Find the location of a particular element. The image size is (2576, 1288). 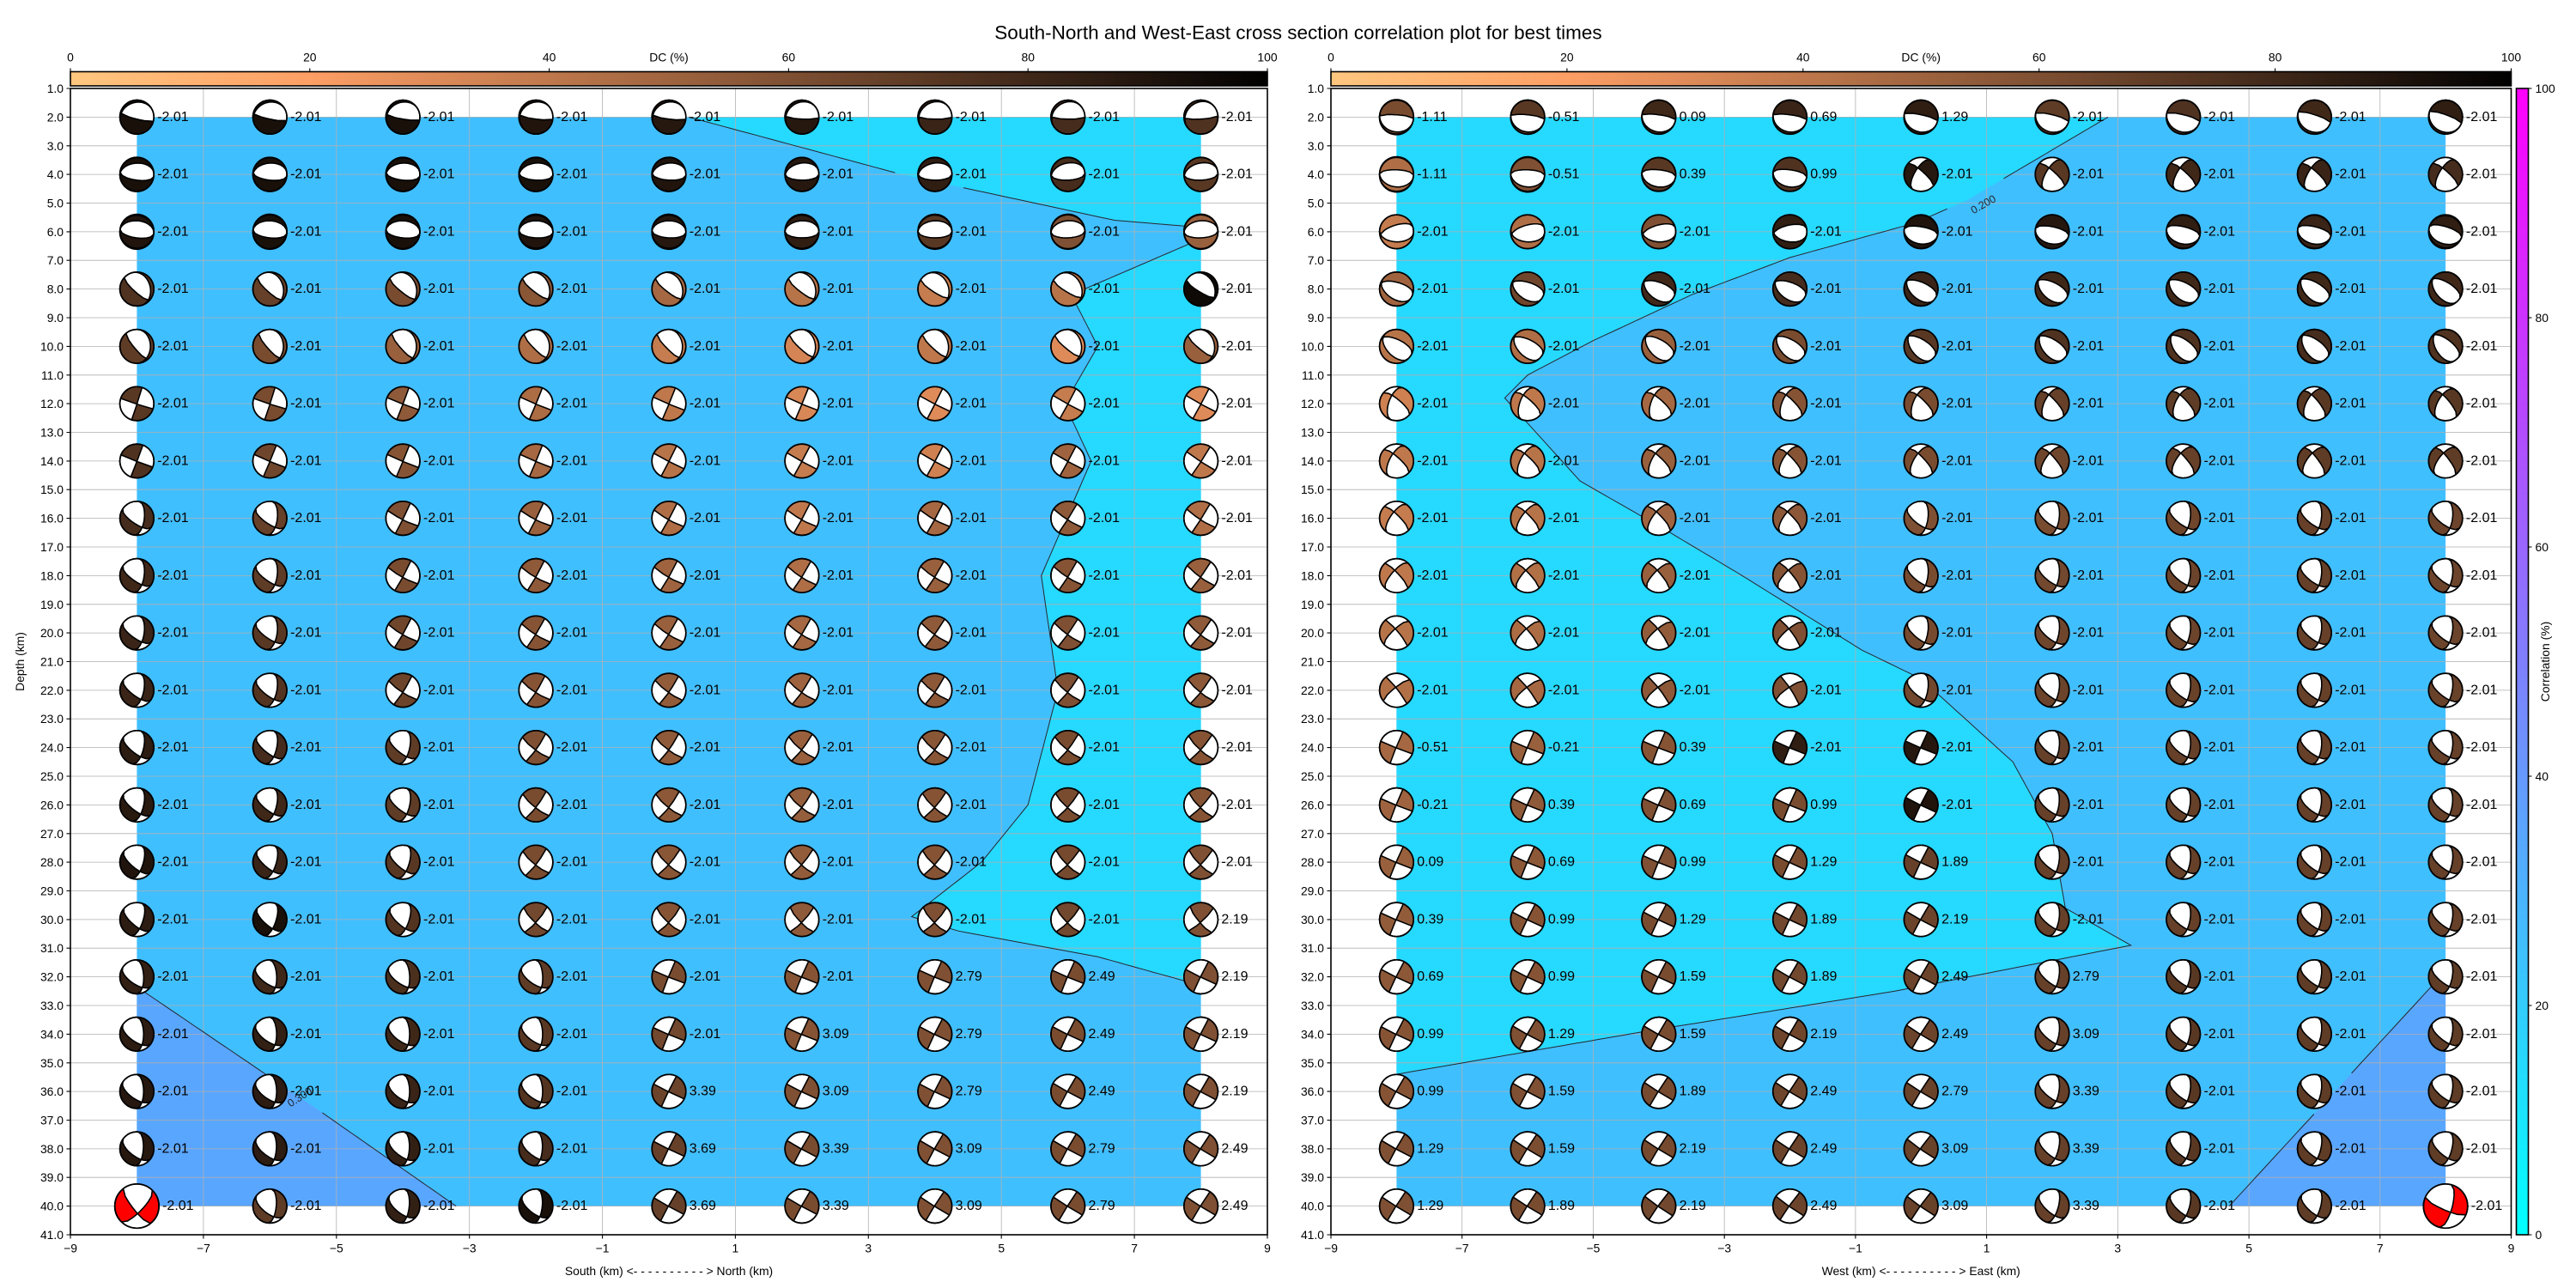

svg-text: 18.0 is located at coordinates (1312, 575).